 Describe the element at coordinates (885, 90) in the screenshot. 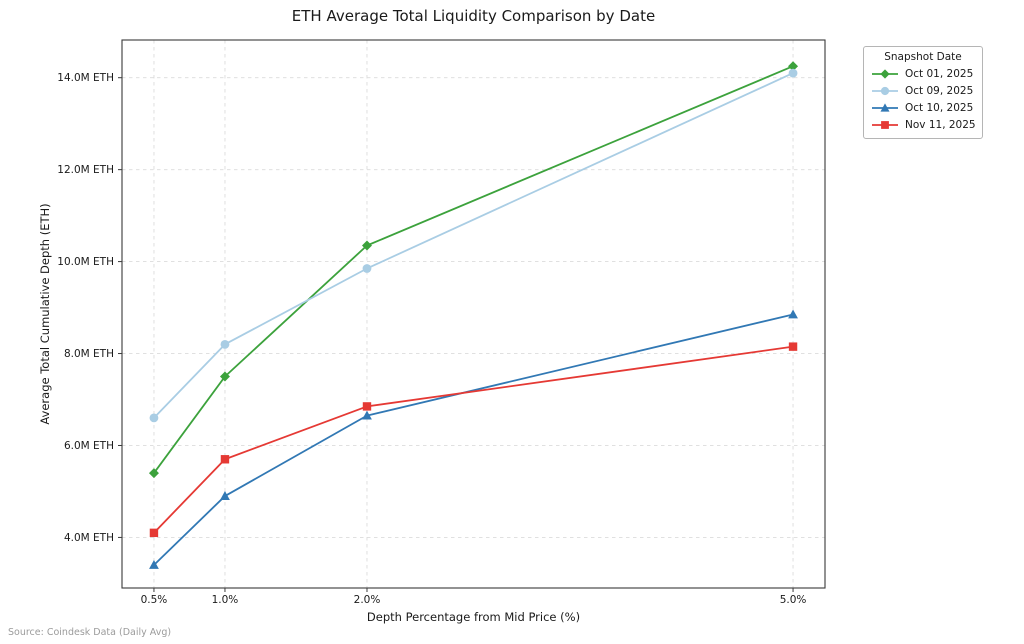

I see `legend-marker-circle-icon` at that location.